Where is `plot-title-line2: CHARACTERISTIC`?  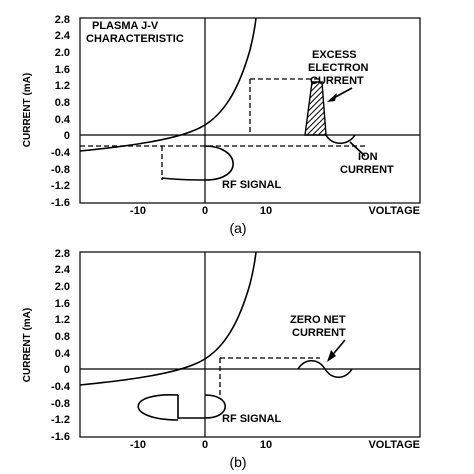
plot-title-line2: CHARACTERISTIC is located at coordinates (135, 39).